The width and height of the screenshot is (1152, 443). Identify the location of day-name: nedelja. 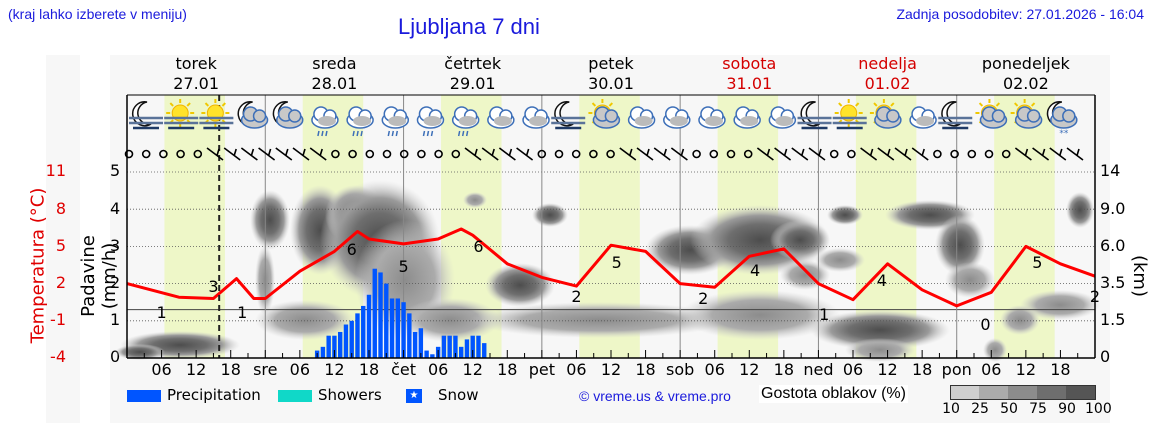
(887, 63).